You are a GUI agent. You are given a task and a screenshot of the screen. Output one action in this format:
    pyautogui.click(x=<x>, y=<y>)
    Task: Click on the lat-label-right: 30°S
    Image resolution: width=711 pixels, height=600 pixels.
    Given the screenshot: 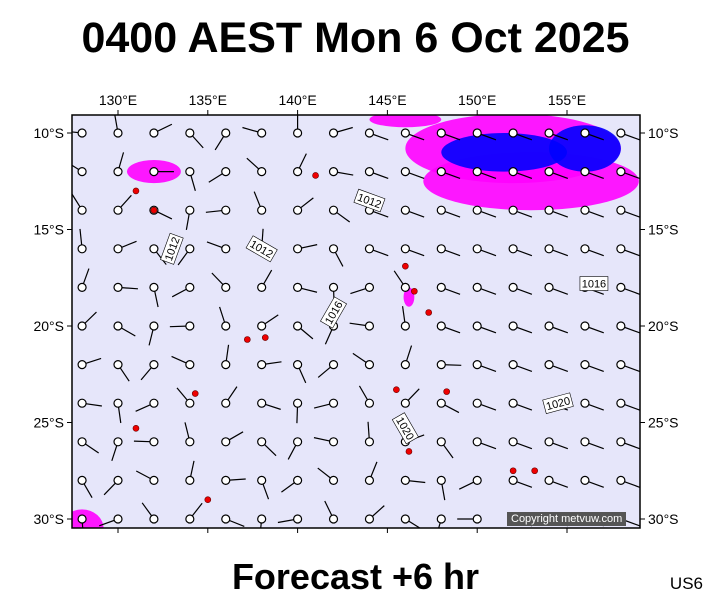 What is the action you would take?
    pyautogui.click(x=663, y=519)
    